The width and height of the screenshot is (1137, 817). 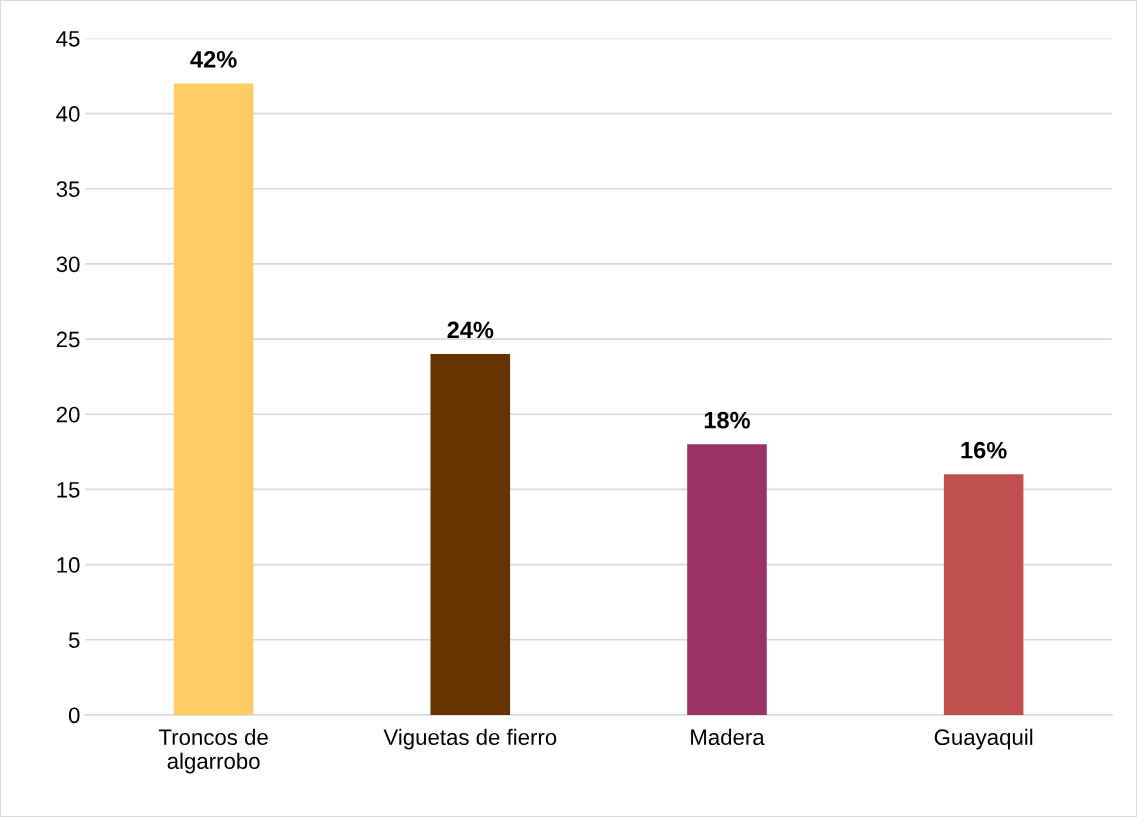 I want to click on x-tick-label: Viguetas de fierro, so click(x=470, y=739).